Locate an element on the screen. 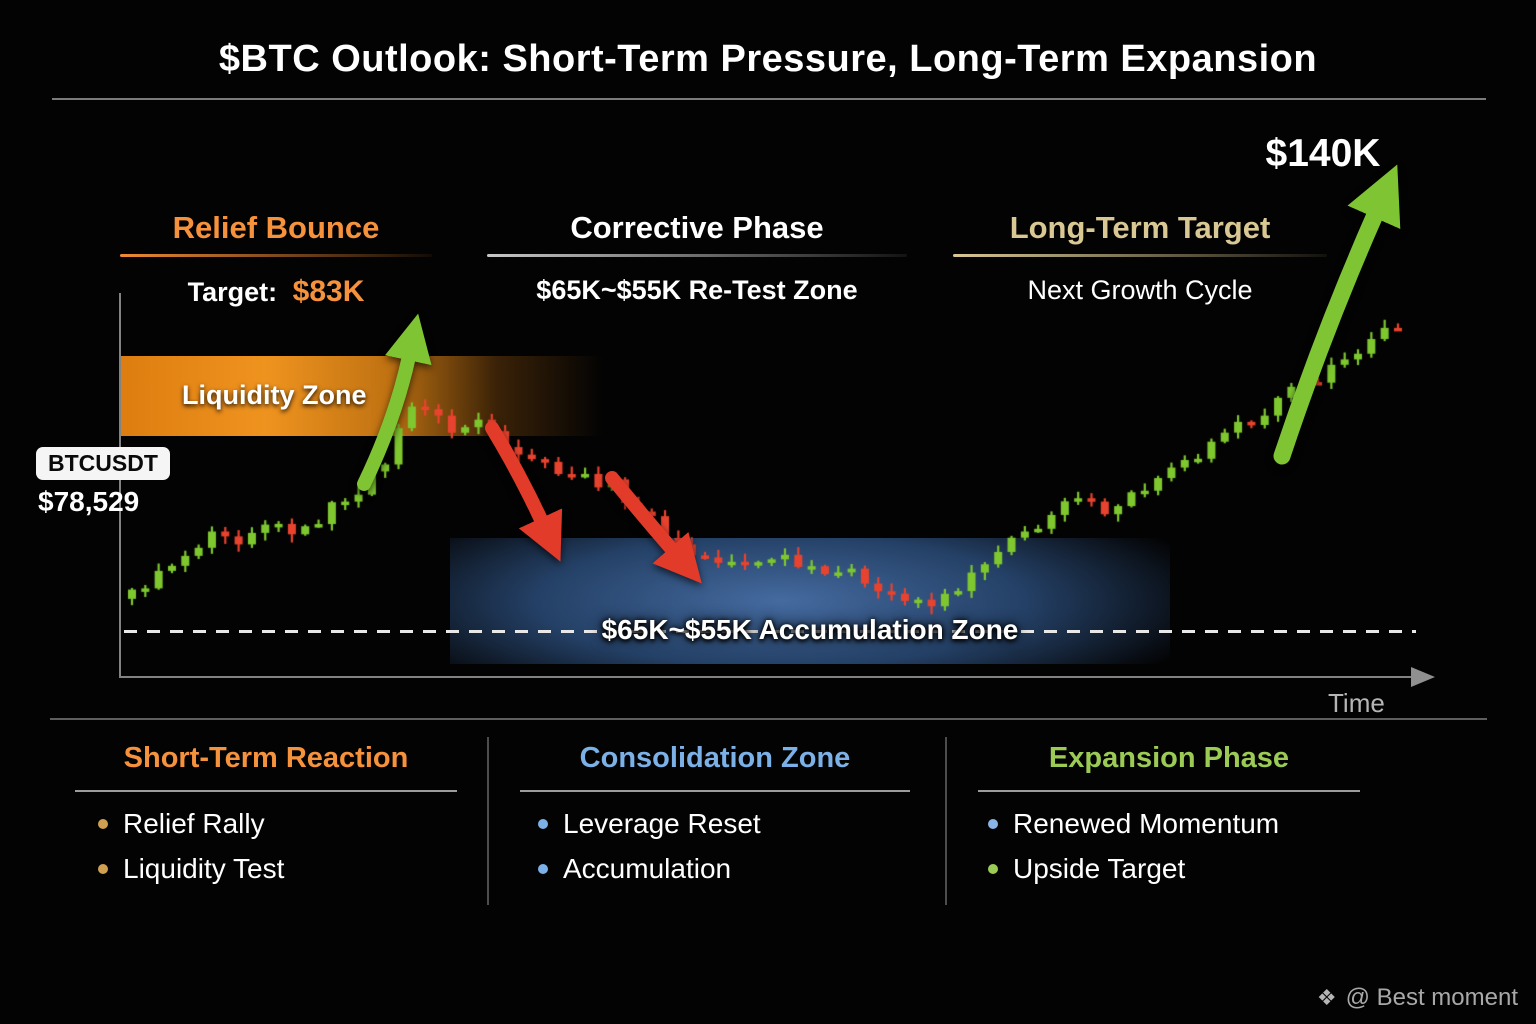 This screenshot has width=1536, height=1024. relief-bounce-up-arrow is located at coordinates (394, 402).